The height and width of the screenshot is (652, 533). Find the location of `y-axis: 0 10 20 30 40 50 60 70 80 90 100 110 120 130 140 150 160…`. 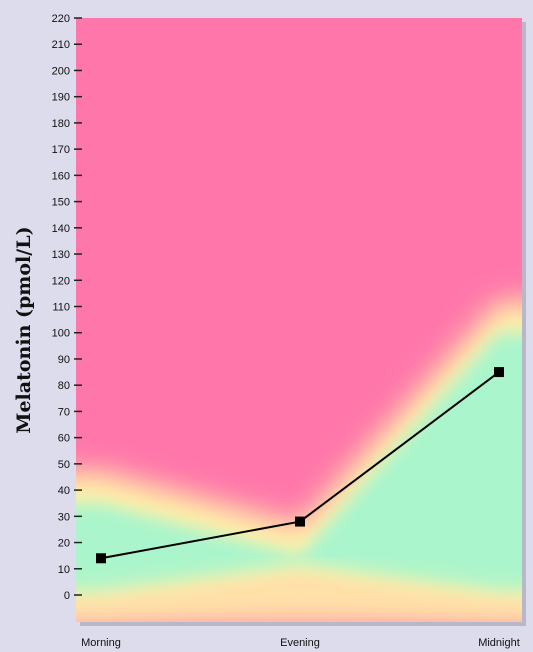

y-axis: 0 10 20 30 40 50 60 70 80 90 100 110 120 130 140 150 160… is located at coordinates (67, 307).